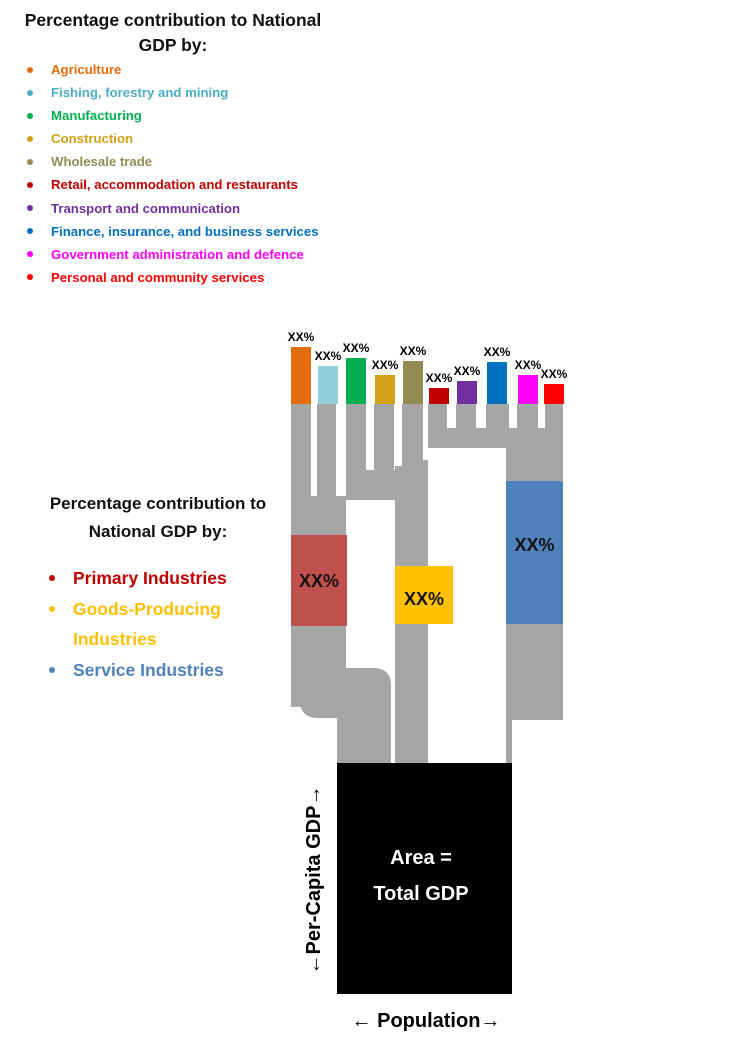 The height and width of the screenshot is (1055, 753). What do you see at coordinates (420, 894) in the screenshot?
I see `total-line2: Total GDP` at bounding box center [420, 894].